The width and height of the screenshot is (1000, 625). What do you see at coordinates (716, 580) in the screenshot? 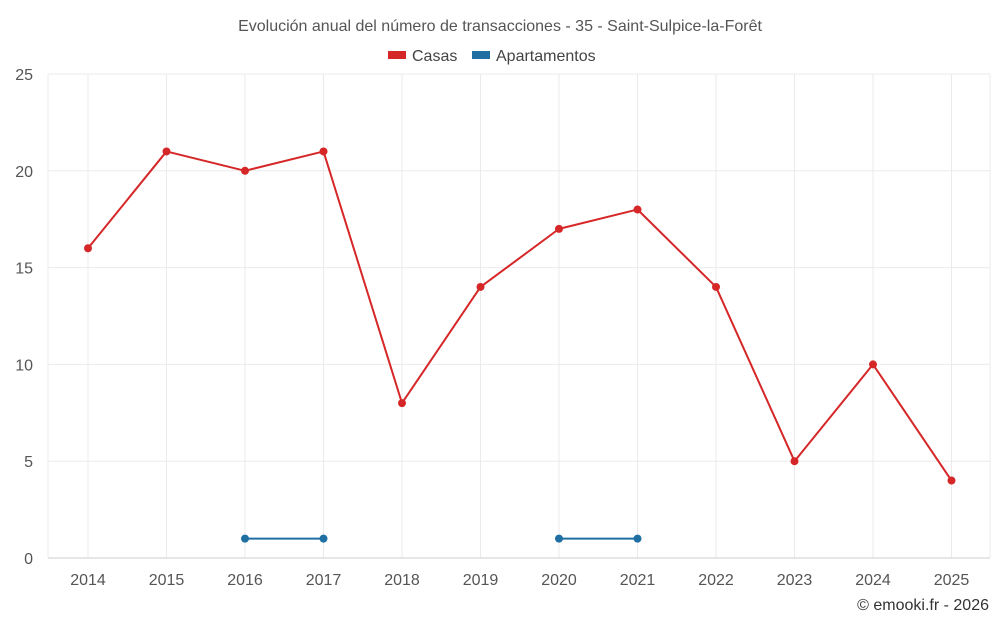
I see `x-tick-label: 2022` at bounding box center [716, 580].